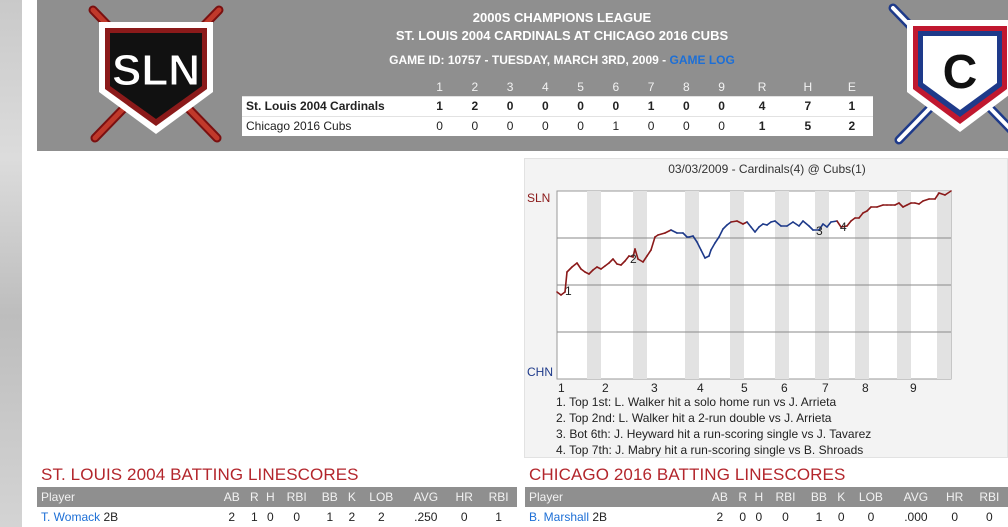  What do you see at coordinates (352, 497) in the screenshot?
I see `stl_batting-col-header: K` at bounding box center [352, 497].